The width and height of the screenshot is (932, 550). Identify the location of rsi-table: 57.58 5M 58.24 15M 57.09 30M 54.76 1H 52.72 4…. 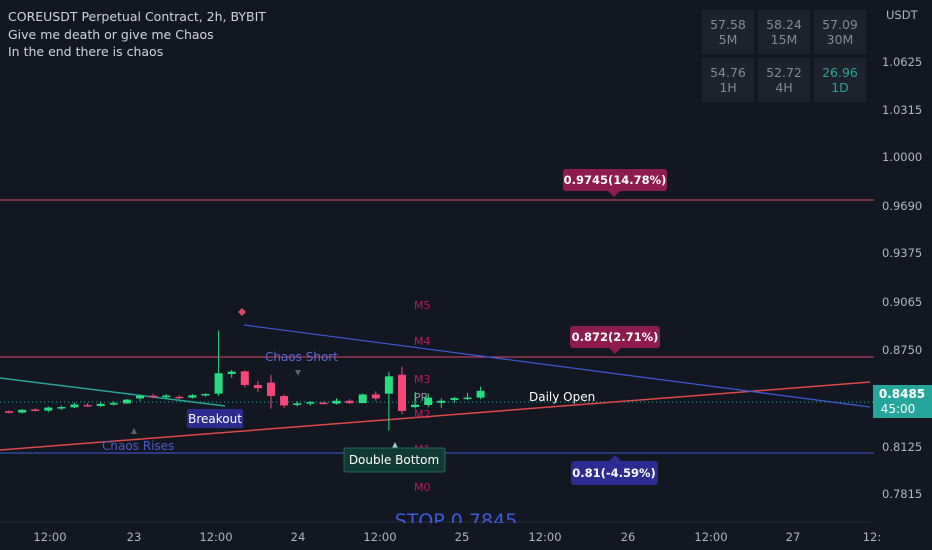
(784, 56).